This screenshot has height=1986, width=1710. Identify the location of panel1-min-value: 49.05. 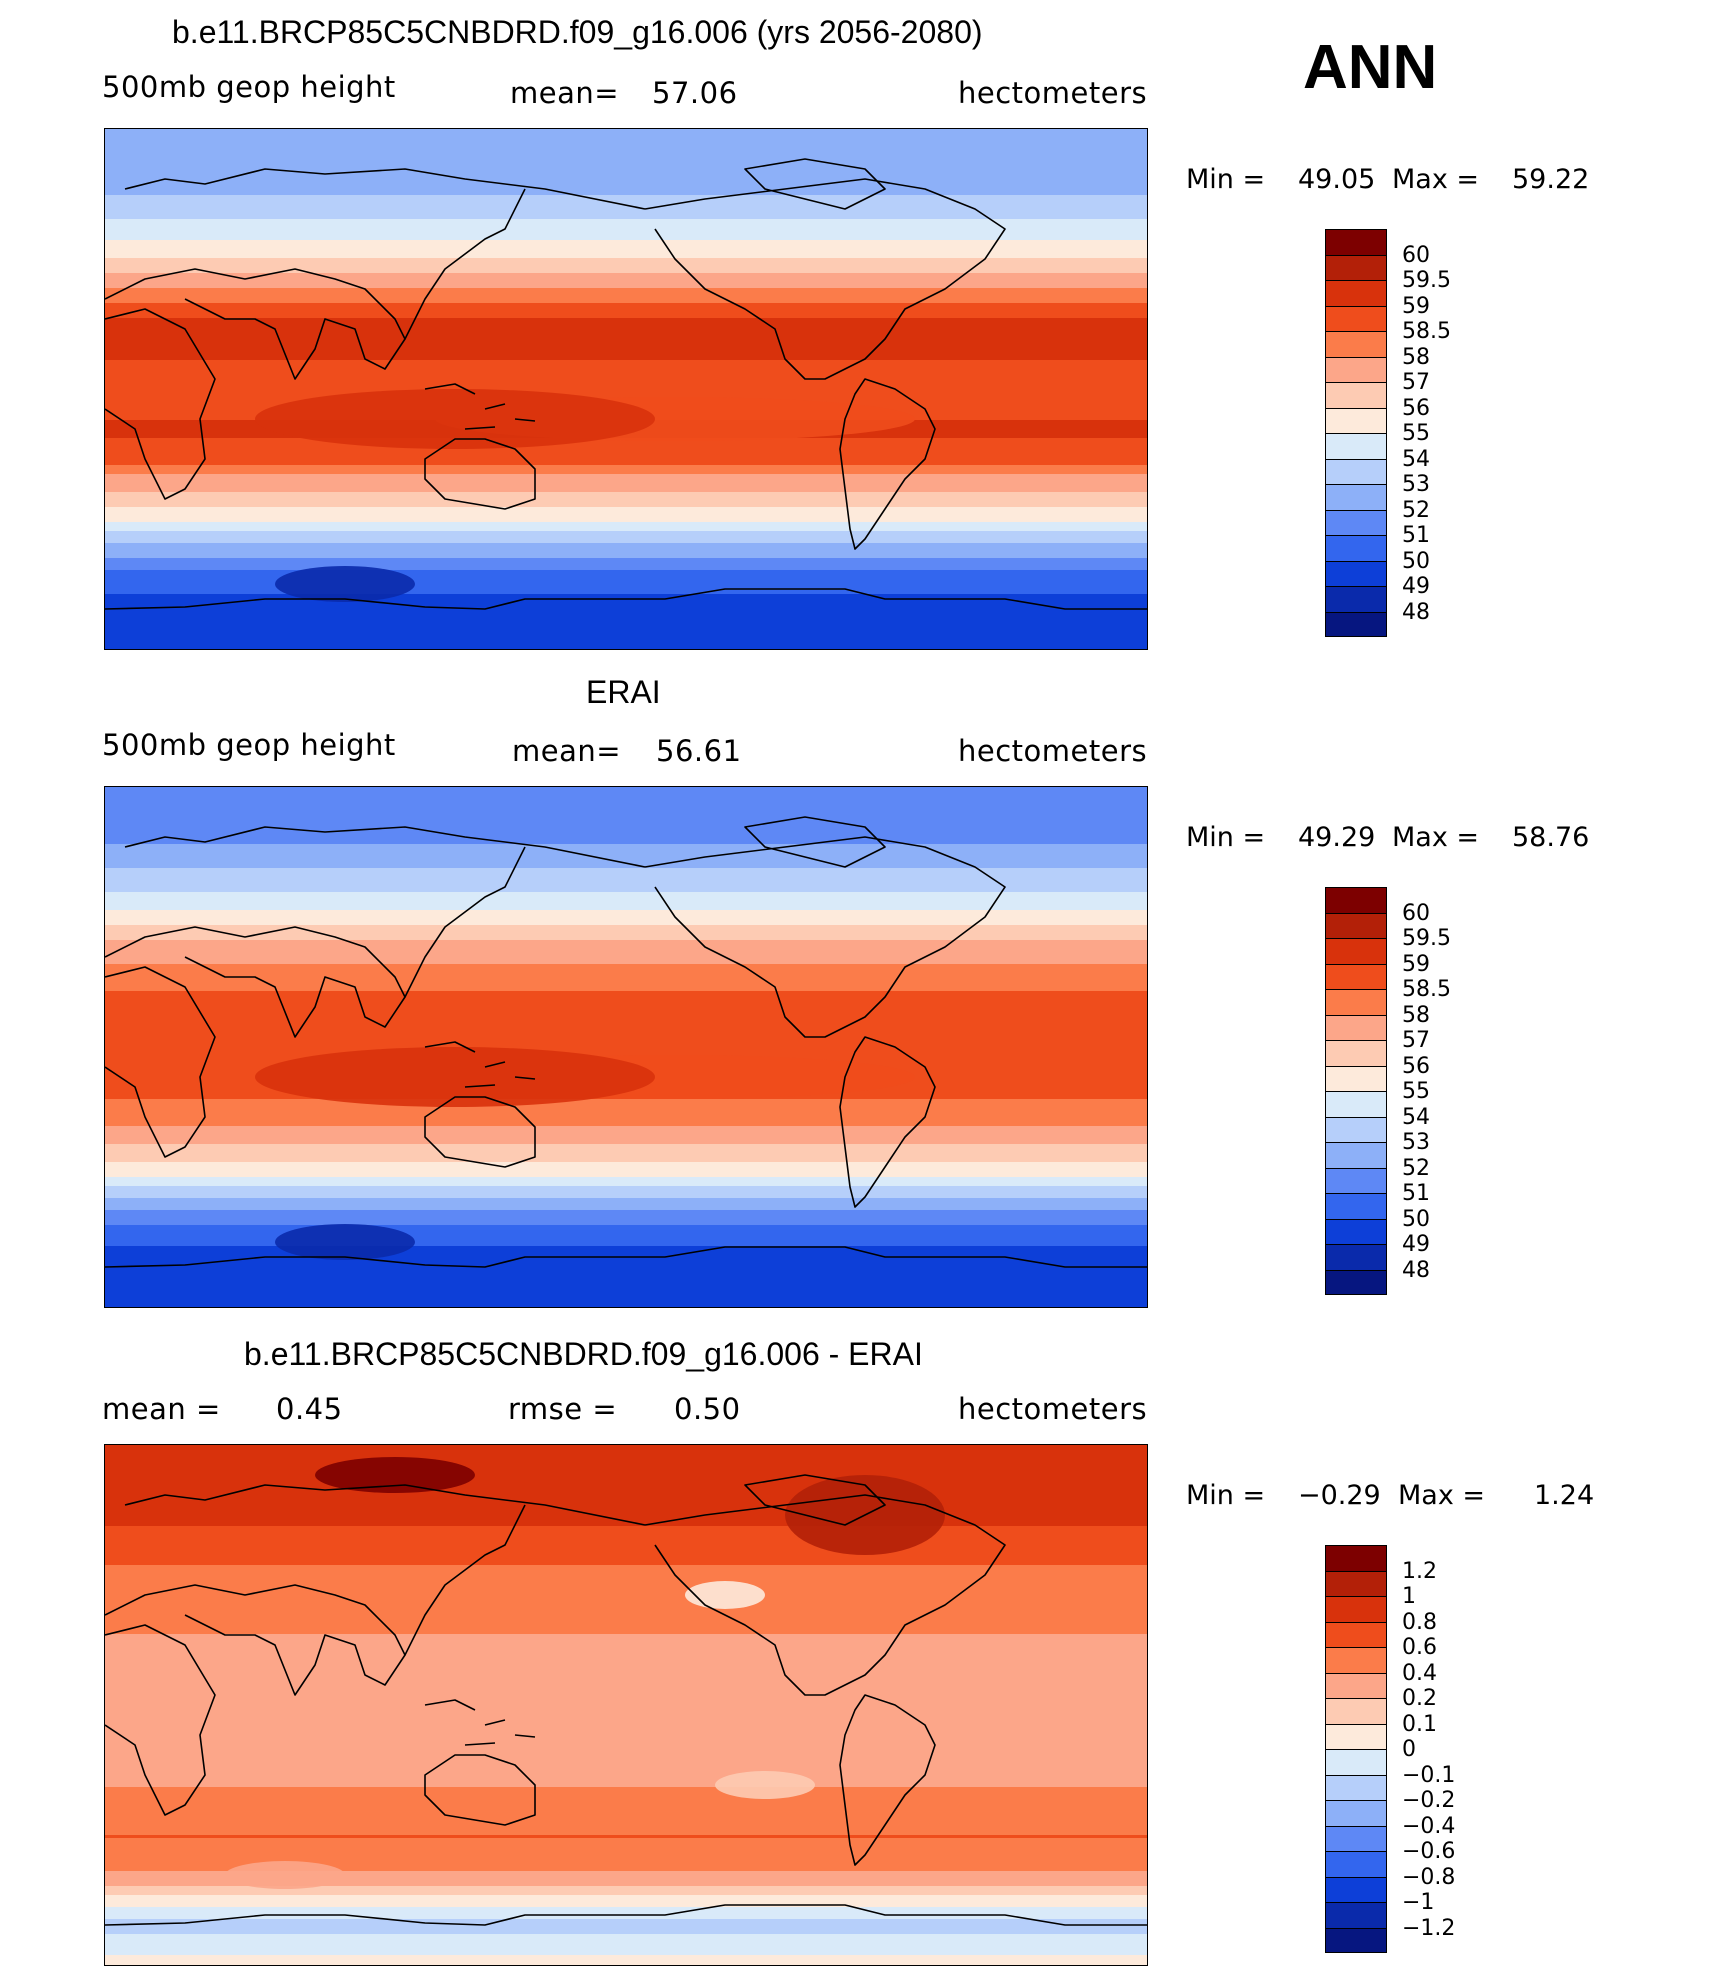
(1337, 179).